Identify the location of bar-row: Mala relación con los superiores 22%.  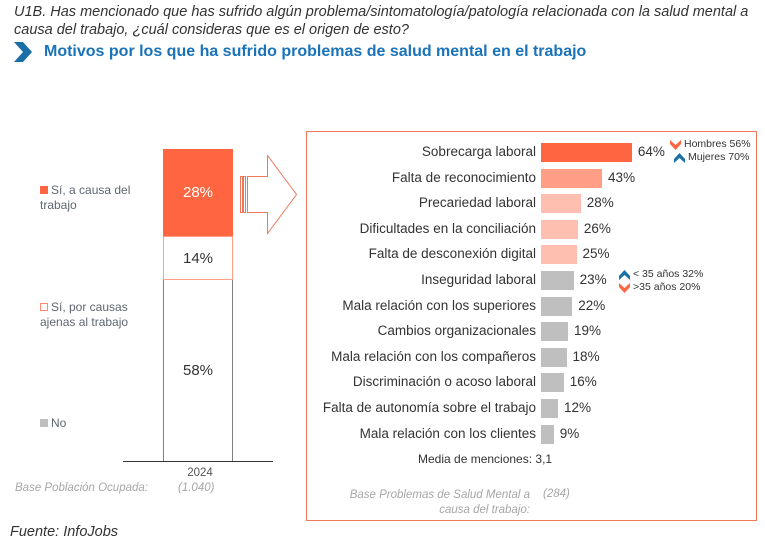
(531, 306).